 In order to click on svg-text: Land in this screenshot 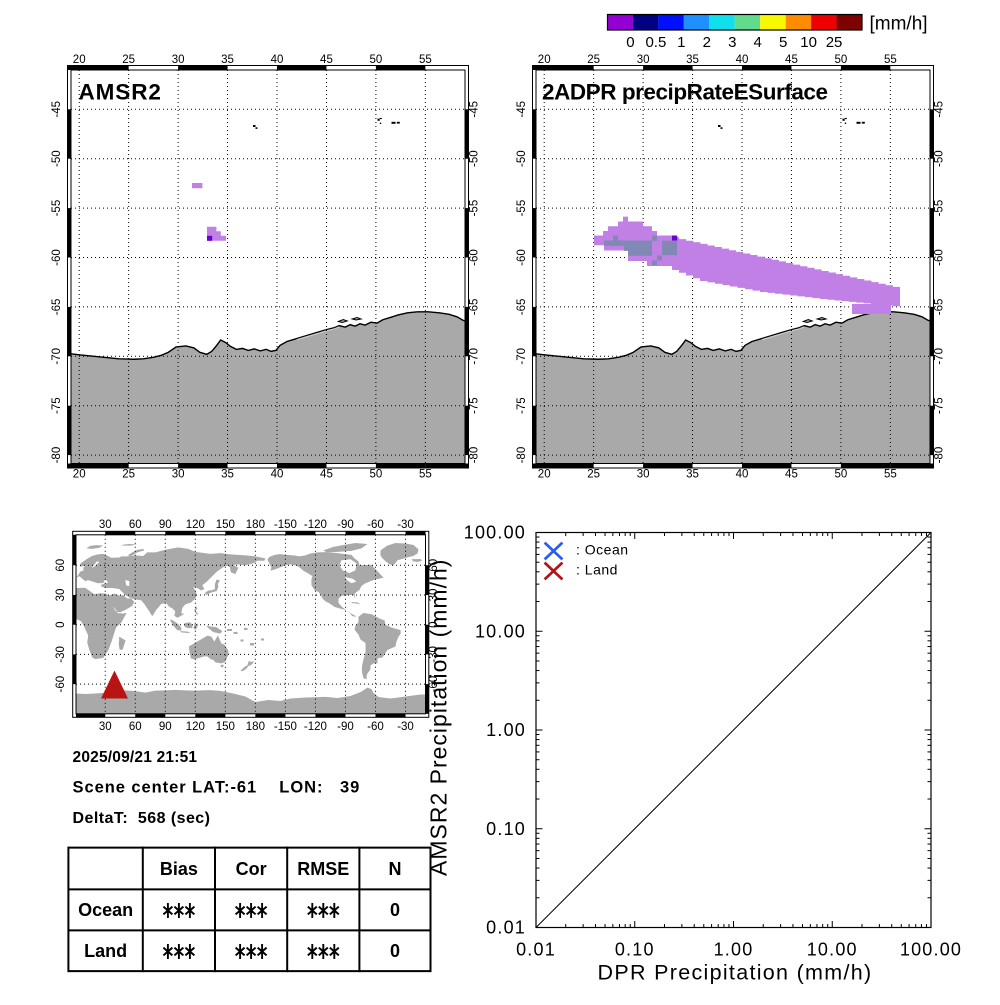, I will do `click(105, 951)`.